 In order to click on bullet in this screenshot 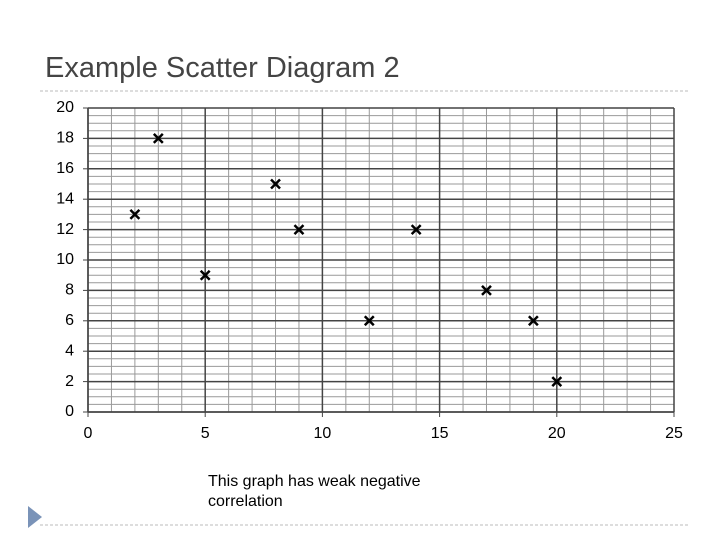, I will do `click(35, 517)`.